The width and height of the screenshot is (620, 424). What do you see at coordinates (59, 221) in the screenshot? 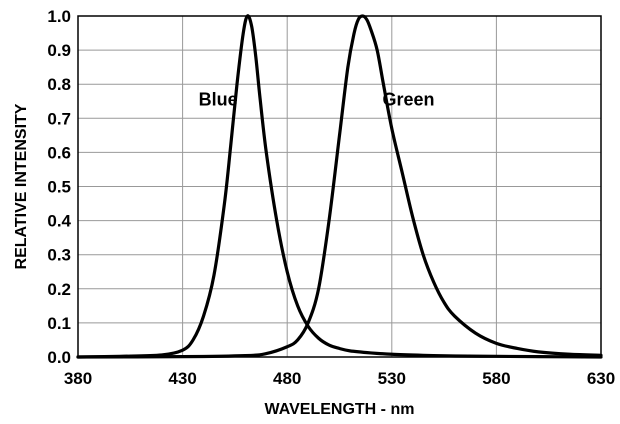
I see `y-tick-label: 0.4` at bounding box center [59, 221].